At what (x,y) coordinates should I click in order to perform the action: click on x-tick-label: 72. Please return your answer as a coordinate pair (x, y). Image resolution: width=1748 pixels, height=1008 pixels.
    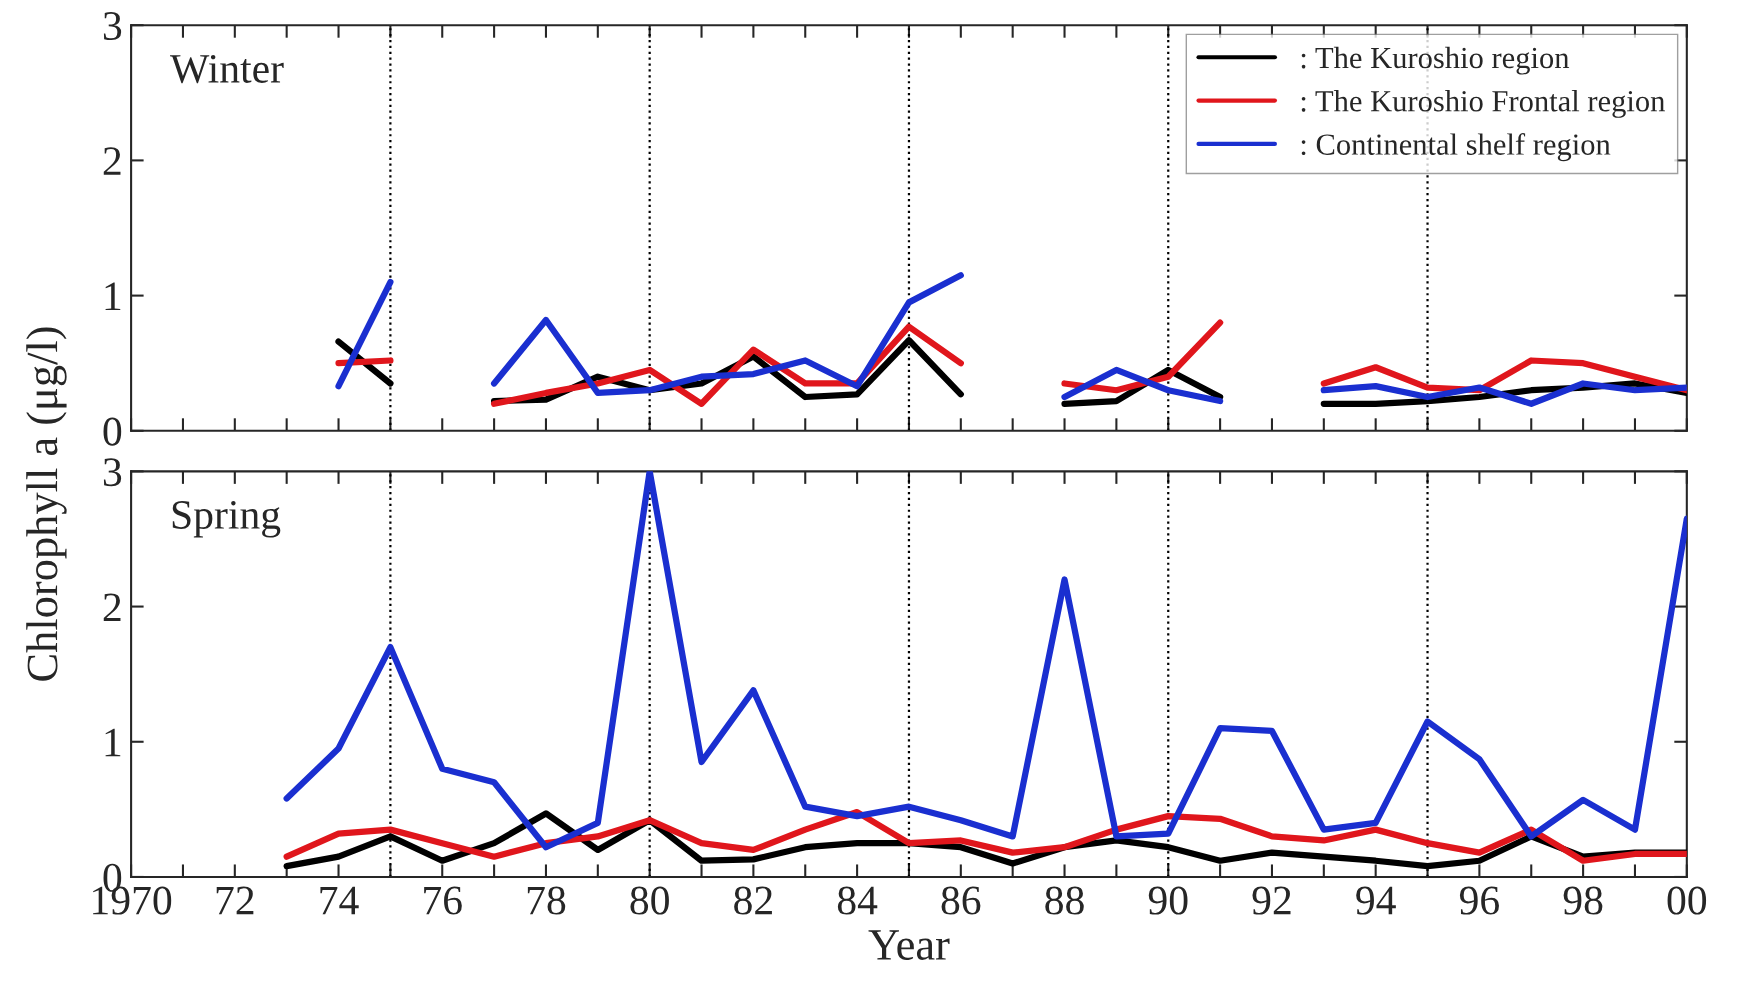
    Looking at the image, I should click on (235, 900).